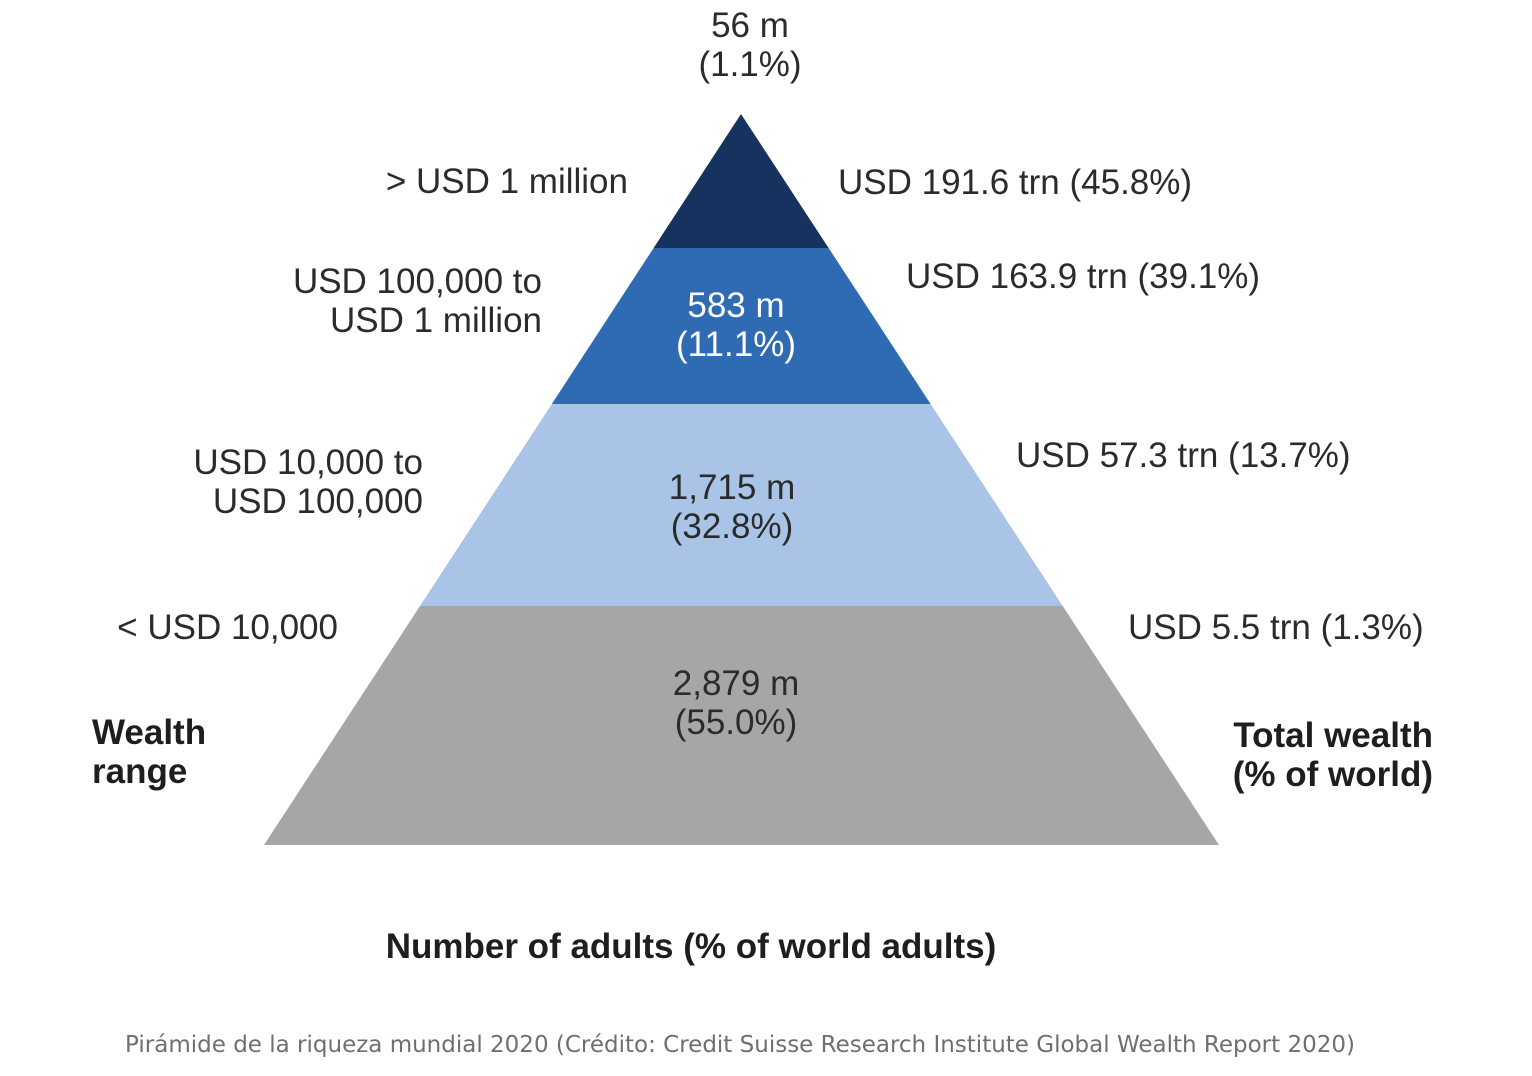 The image size is (1532, 1076). I want to click on wealth-range-axis-title-line-1: Wealth, so click(149, 732).